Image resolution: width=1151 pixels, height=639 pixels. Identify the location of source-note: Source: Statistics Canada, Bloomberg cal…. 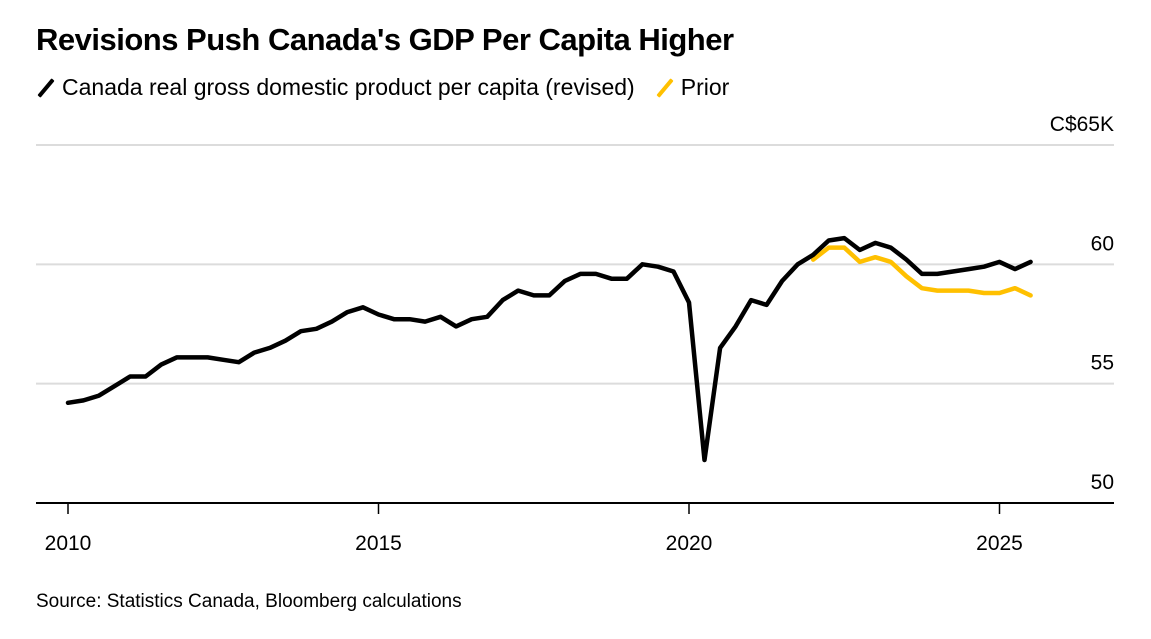
(249, 601).